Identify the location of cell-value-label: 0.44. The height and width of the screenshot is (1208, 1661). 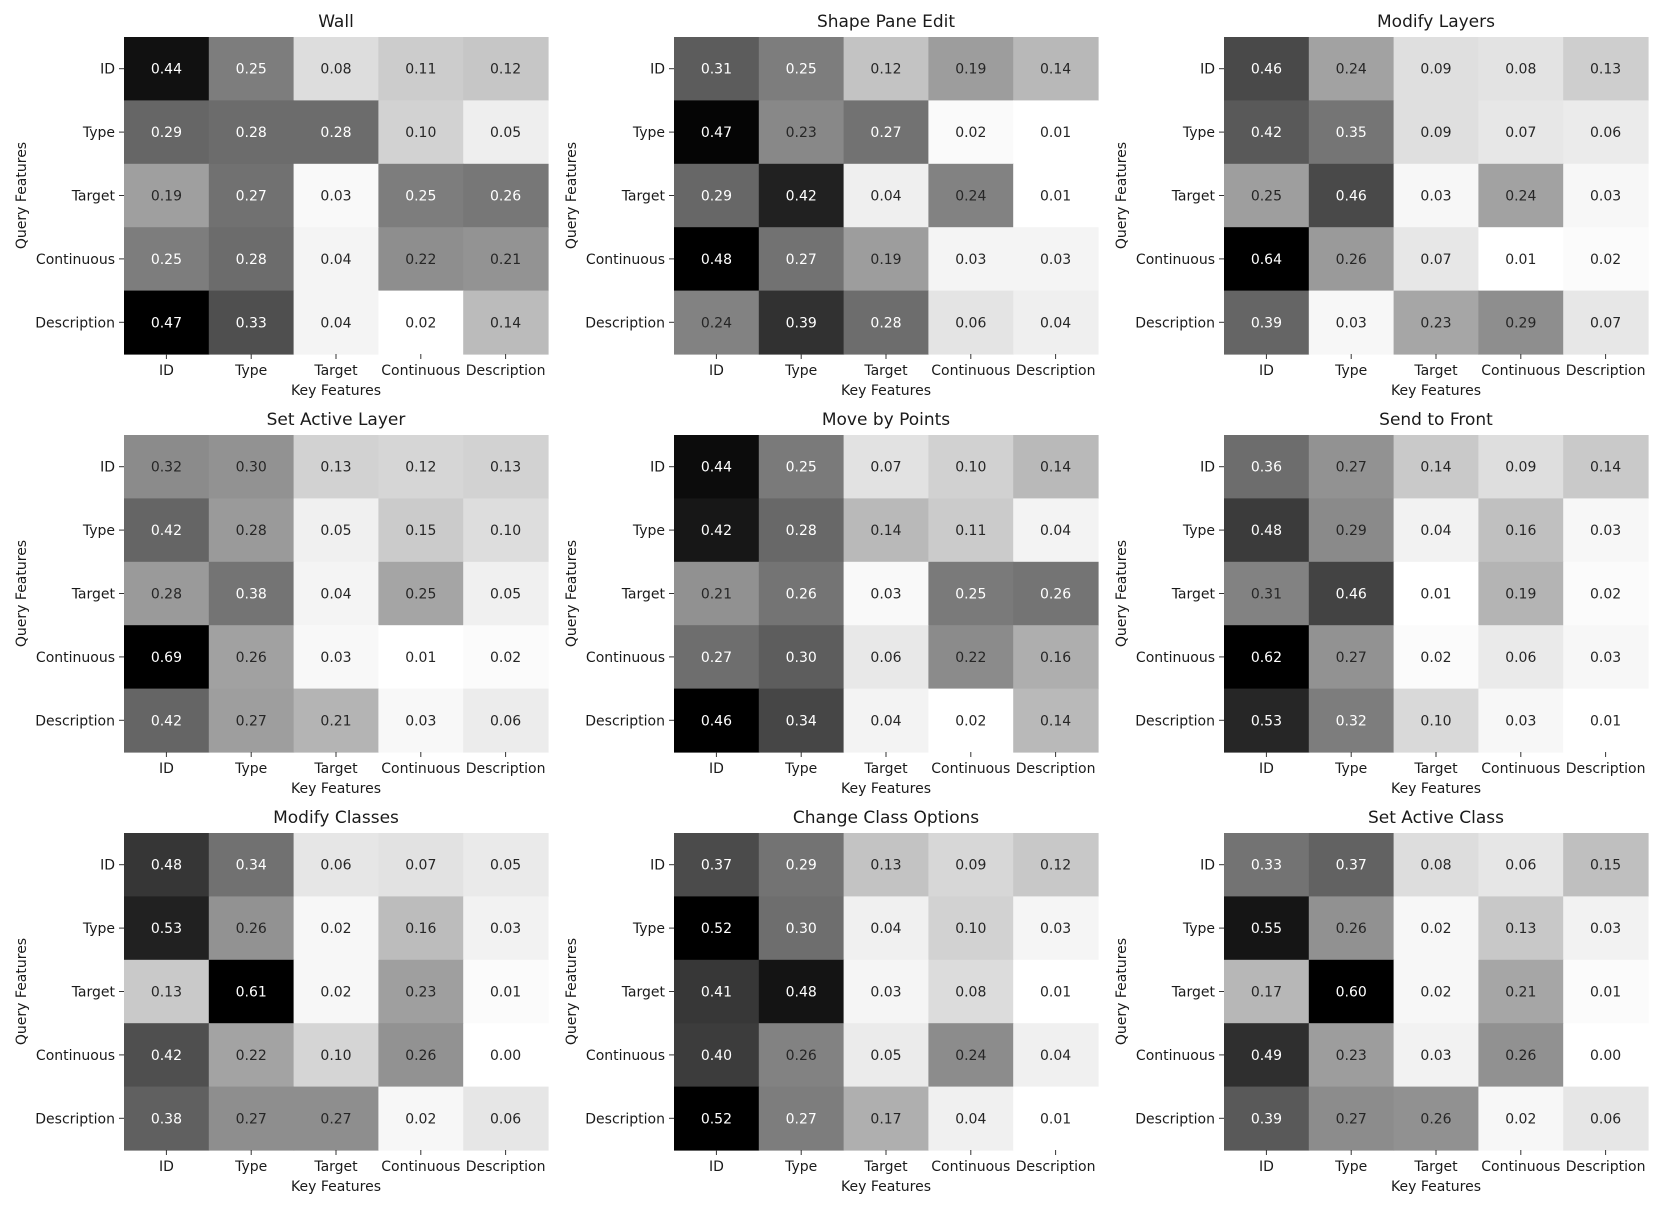
(166, 70).